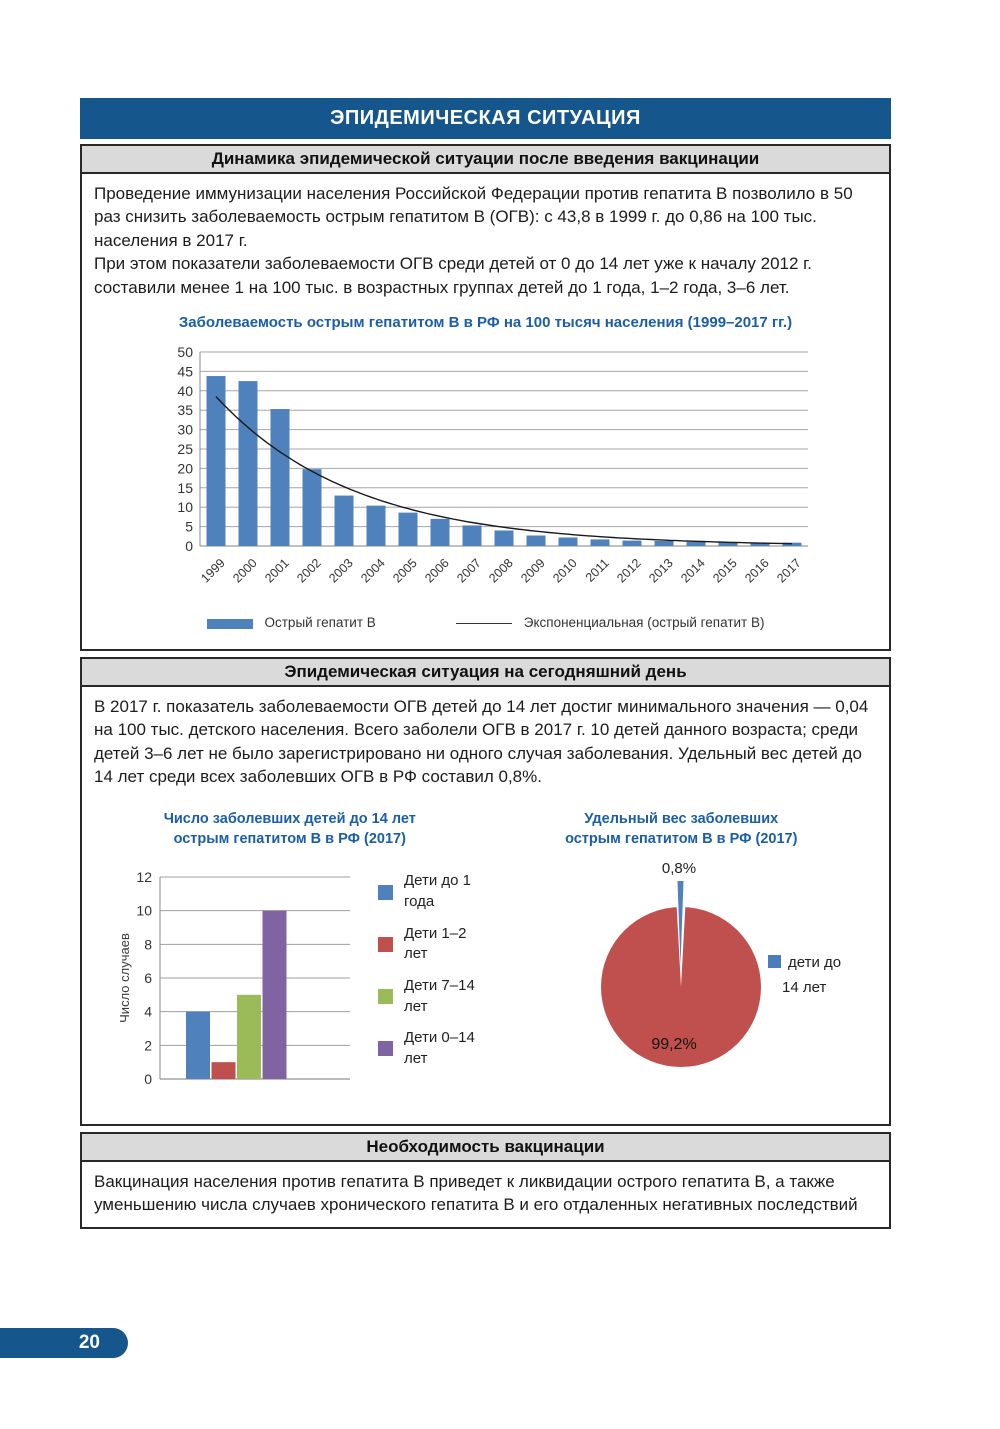 Image resolution: width=1000 pixels, height=1429 pixels. Describe the element at coordinates (680, 923) in the screenshot. I see `pie-slice-minority` at that location.